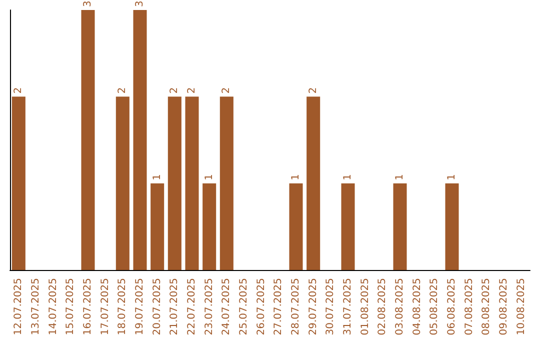 This screenshot has height=340, width=540. Describe the element at coordinates (140, 307) in the screenshot. I see `x-tick-label: 19.07.2025` at that location.